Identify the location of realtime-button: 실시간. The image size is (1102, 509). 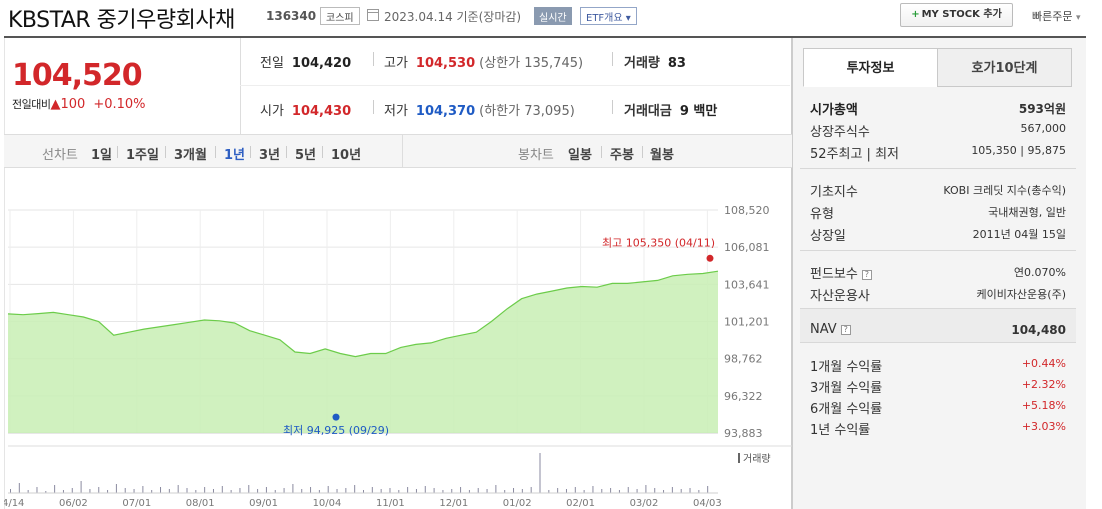
(553, 16).